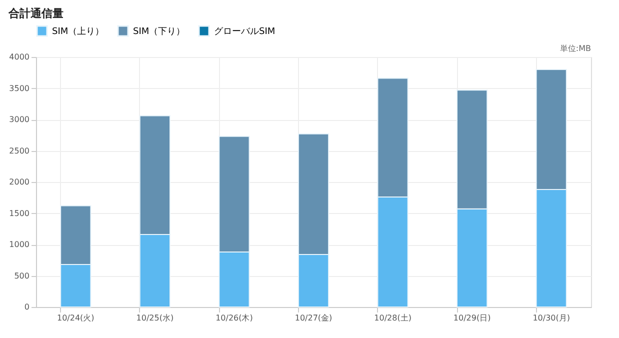 This screenshot has width=619, height=338. I want to click on y-tick-label: 500, so click(22, 275).